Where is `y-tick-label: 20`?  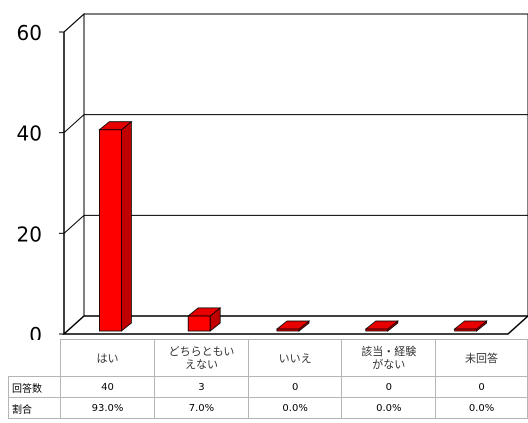 y-tick-label: 20 is located at coordinates (29, 234).